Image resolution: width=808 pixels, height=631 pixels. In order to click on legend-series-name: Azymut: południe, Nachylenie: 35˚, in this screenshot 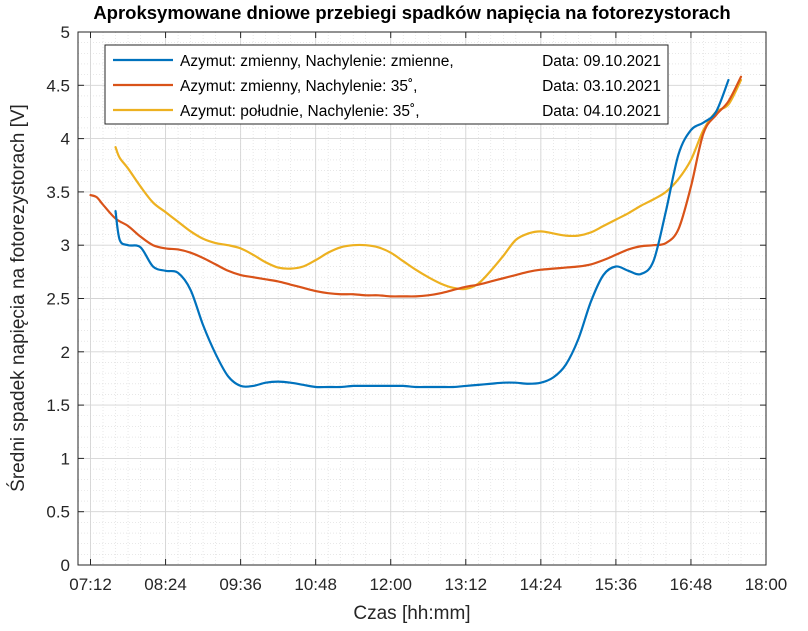, I will do `click(300, 111)`.